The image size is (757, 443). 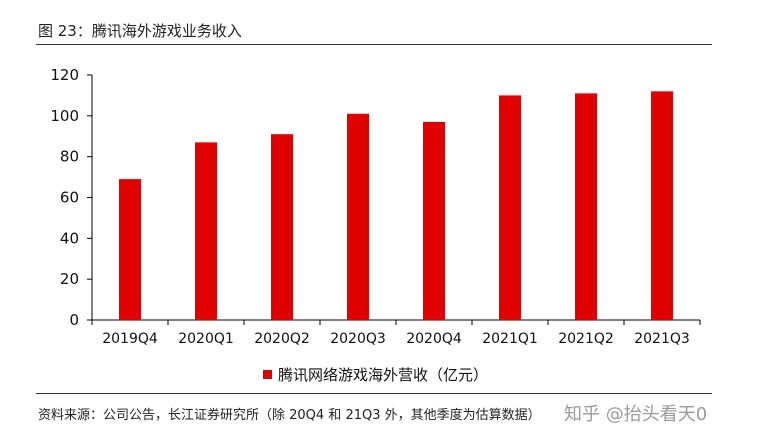 What do you see at coordinates (510, 208) in the screenshot?
I see `bar-2021Q1` at bounding box center [510, 208].